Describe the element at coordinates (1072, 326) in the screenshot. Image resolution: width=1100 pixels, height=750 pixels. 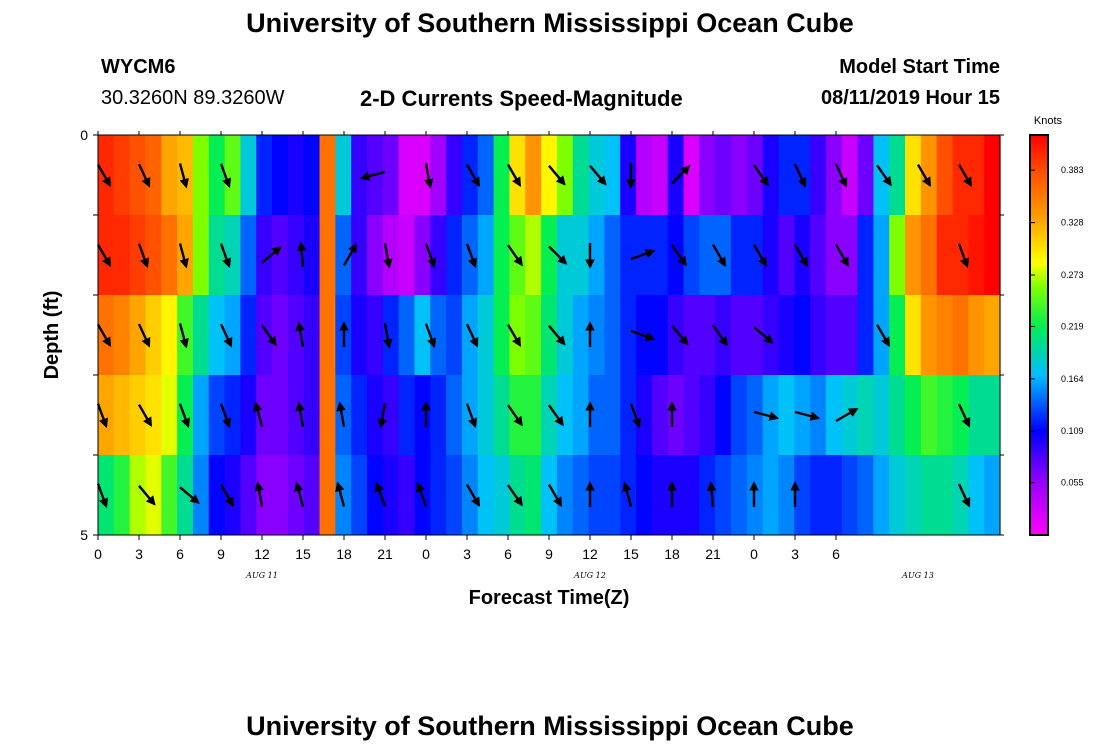
I see `colorbar-tick-label: 0.219` at that location.